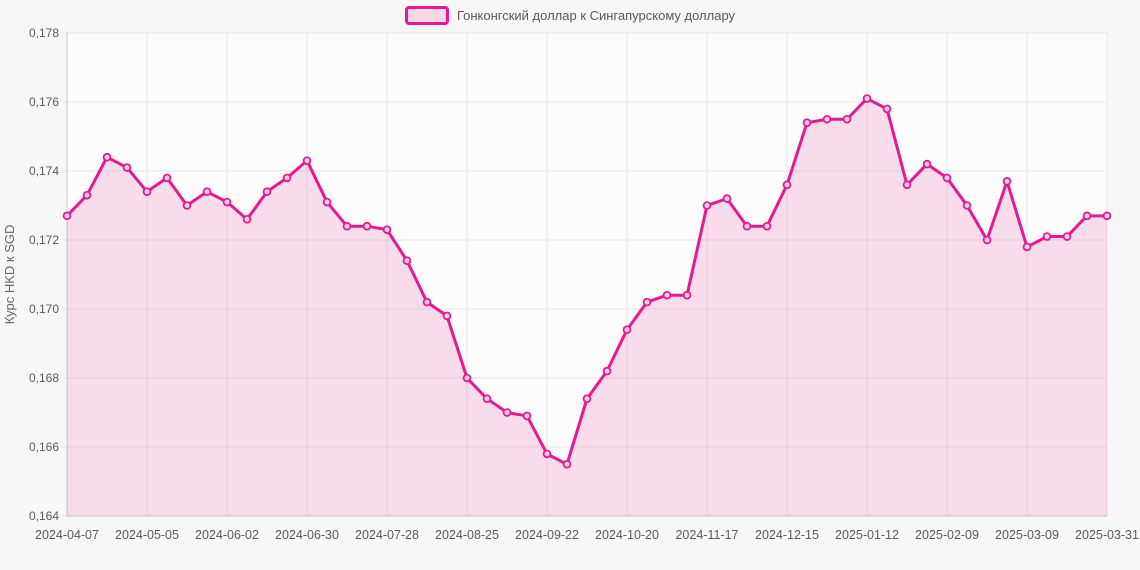 This screenshot has width=1140, height=570. I want to click on y-tick-label: 0,170, so click(44, 309).